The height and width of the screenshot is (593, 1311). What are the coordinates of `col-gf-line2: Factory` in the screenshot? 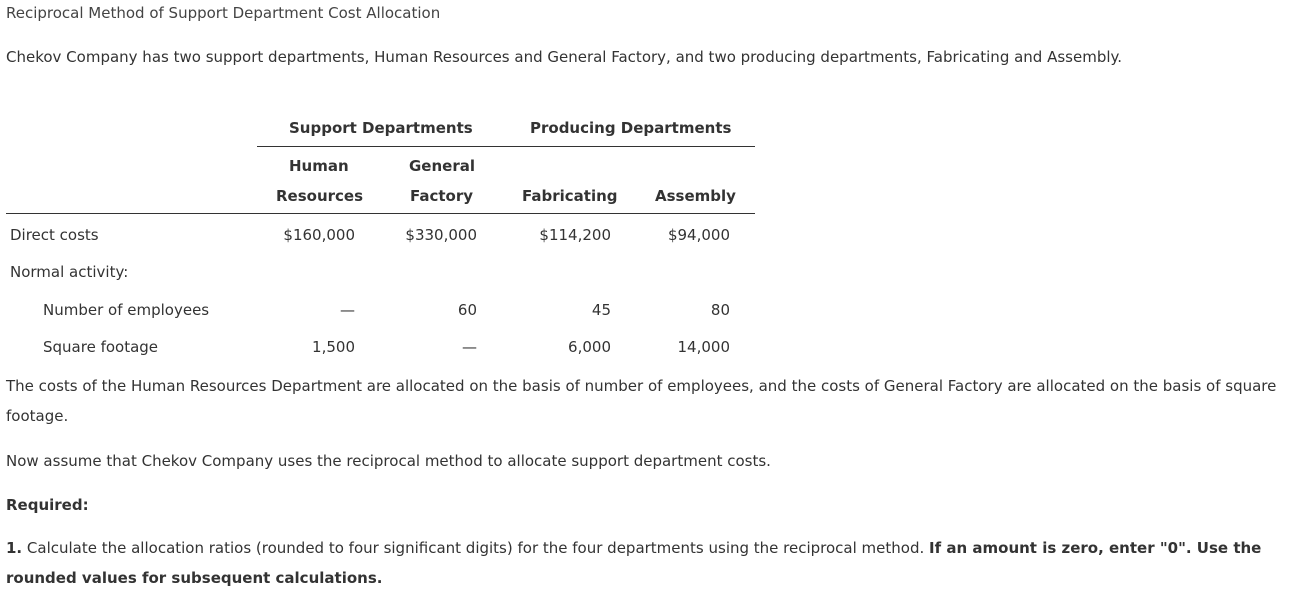 It's located at (442, 196).